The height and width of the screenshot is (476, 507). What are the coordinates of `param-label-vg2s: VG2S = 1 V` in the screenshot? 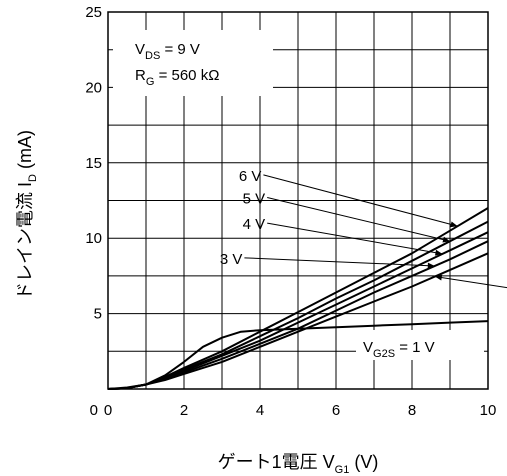 It's located at (399, 349).